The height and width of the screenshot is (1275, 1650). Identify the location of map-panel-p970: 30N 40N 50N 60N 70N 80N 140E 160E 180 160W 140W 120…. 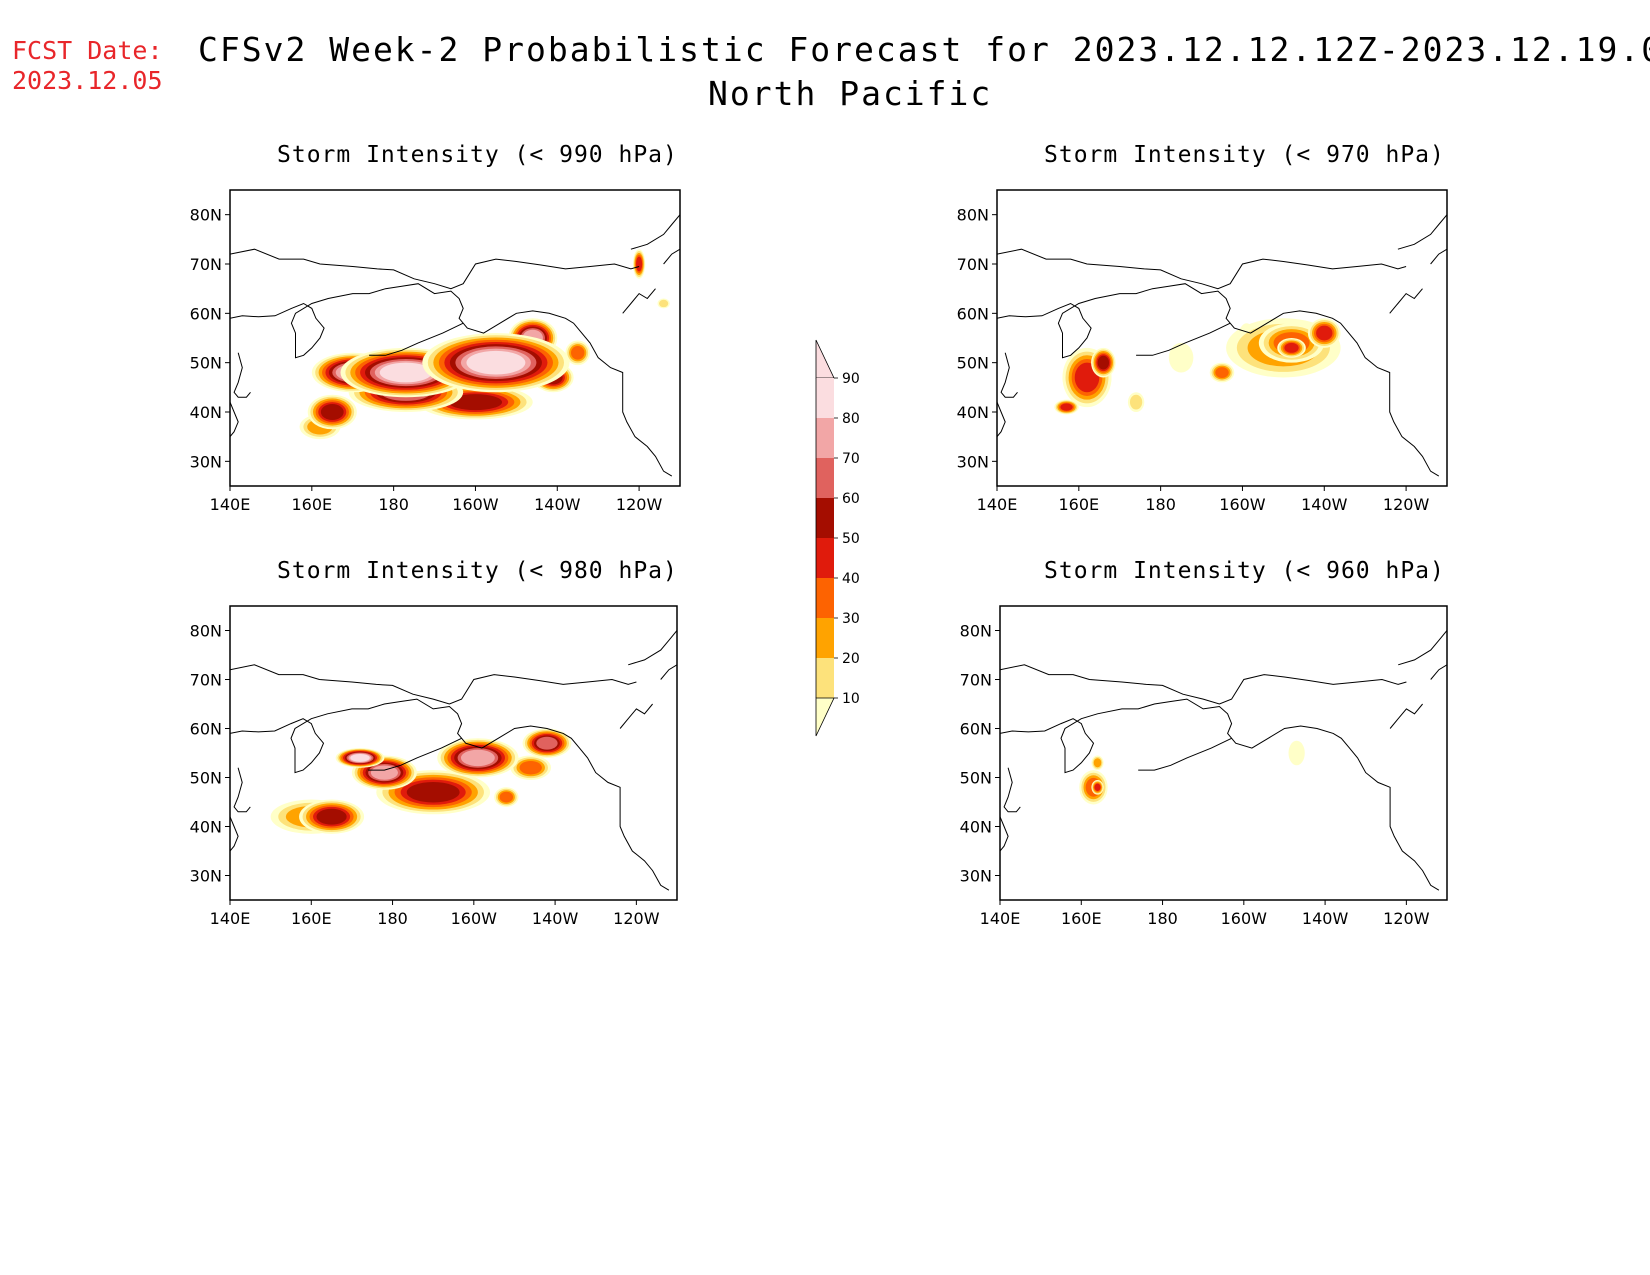
(1202, 351).